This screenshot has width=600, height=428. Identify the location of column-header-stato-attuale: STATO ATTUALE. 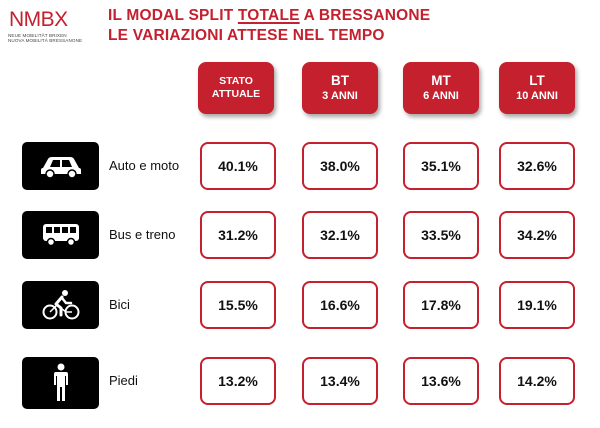
(236, 88).